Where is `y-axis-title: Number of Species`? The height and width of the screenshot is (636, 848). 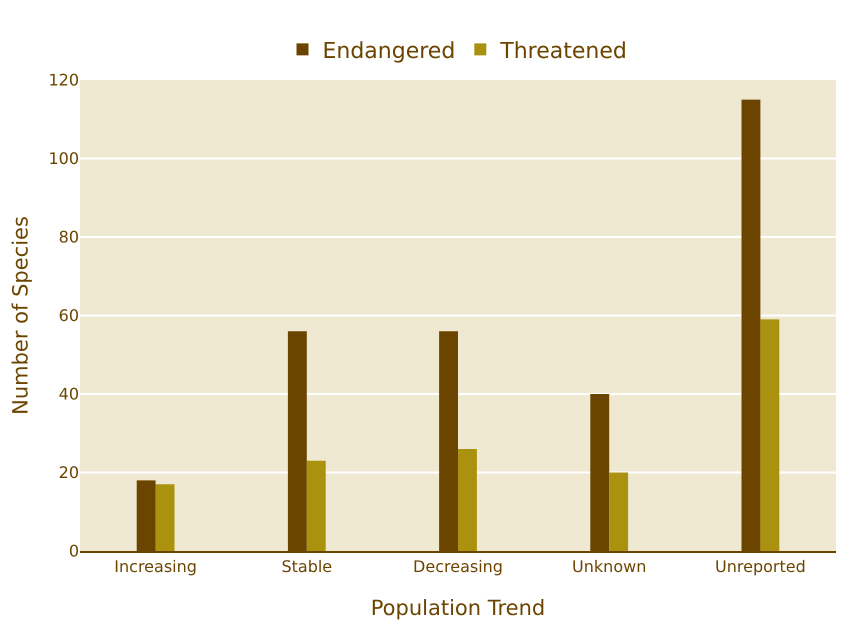 y-axis-title: Number of Species is located at coordinates (20, 315).